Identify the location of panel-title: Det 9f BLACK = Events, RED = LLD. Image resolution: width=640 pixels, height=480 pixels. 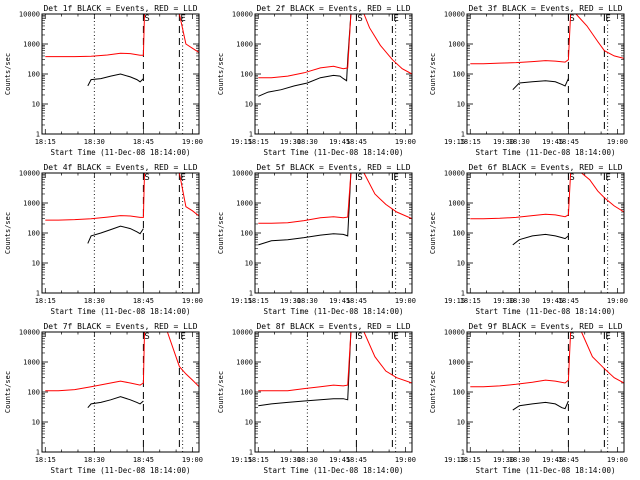
(545, 326).